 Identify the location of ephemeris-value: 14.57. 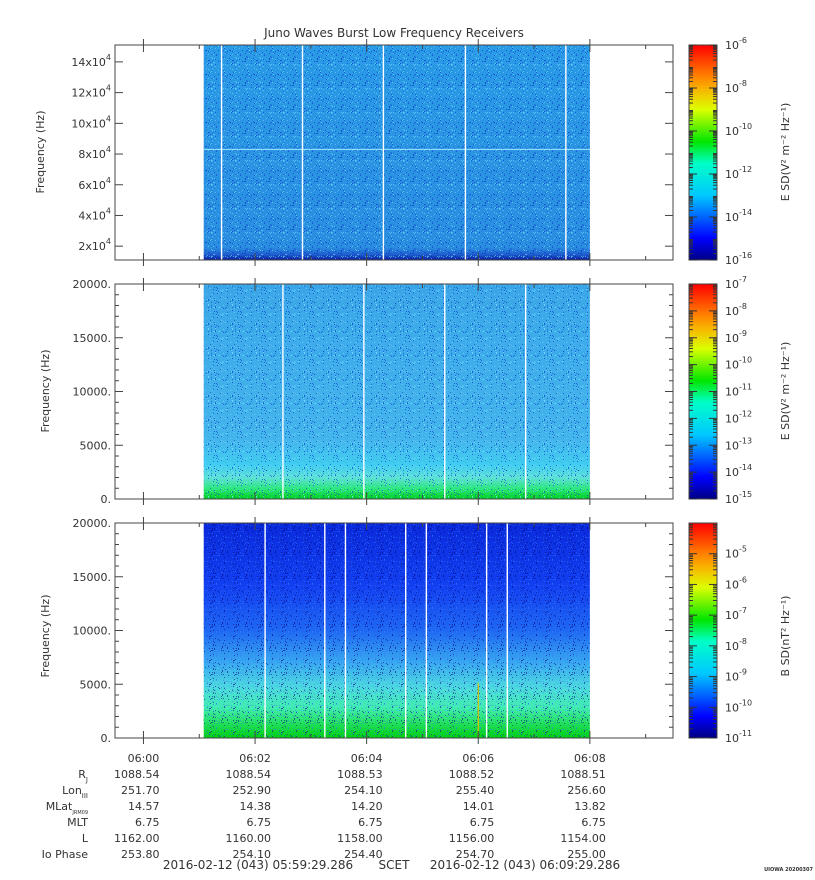
(144, 806).